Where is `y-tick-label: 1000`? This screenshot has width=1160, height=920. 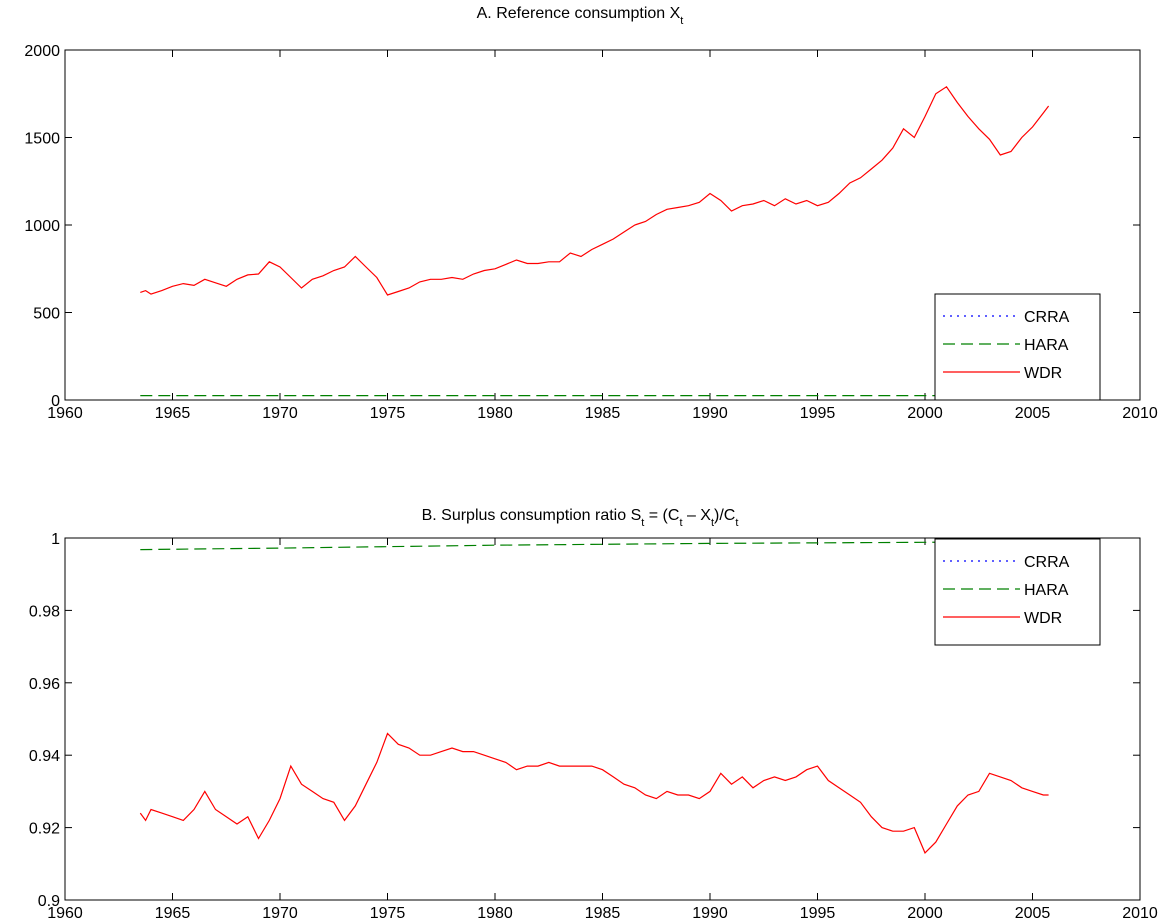 y-tick-label: 1000 is located at coordinates (42, 226).